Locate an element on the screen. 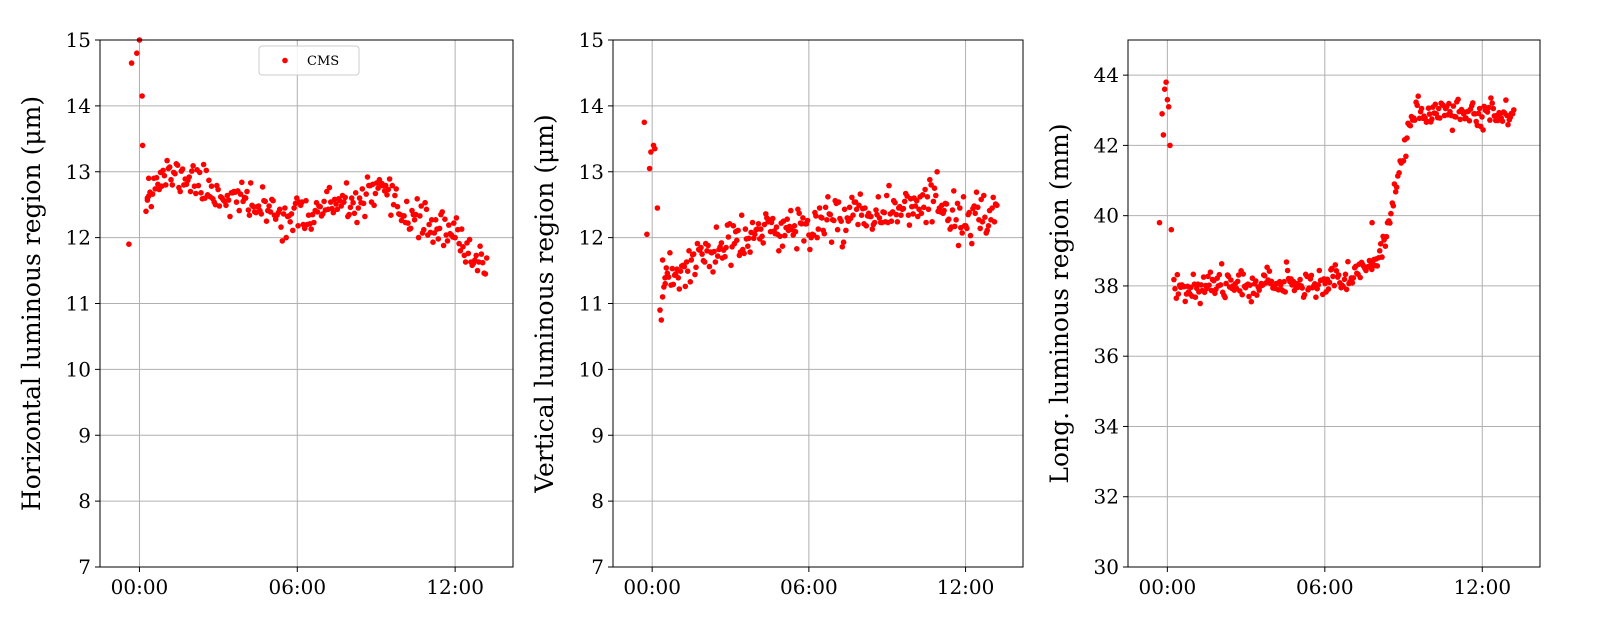  legend-entry: CMS is located at coordinates (323, 61).